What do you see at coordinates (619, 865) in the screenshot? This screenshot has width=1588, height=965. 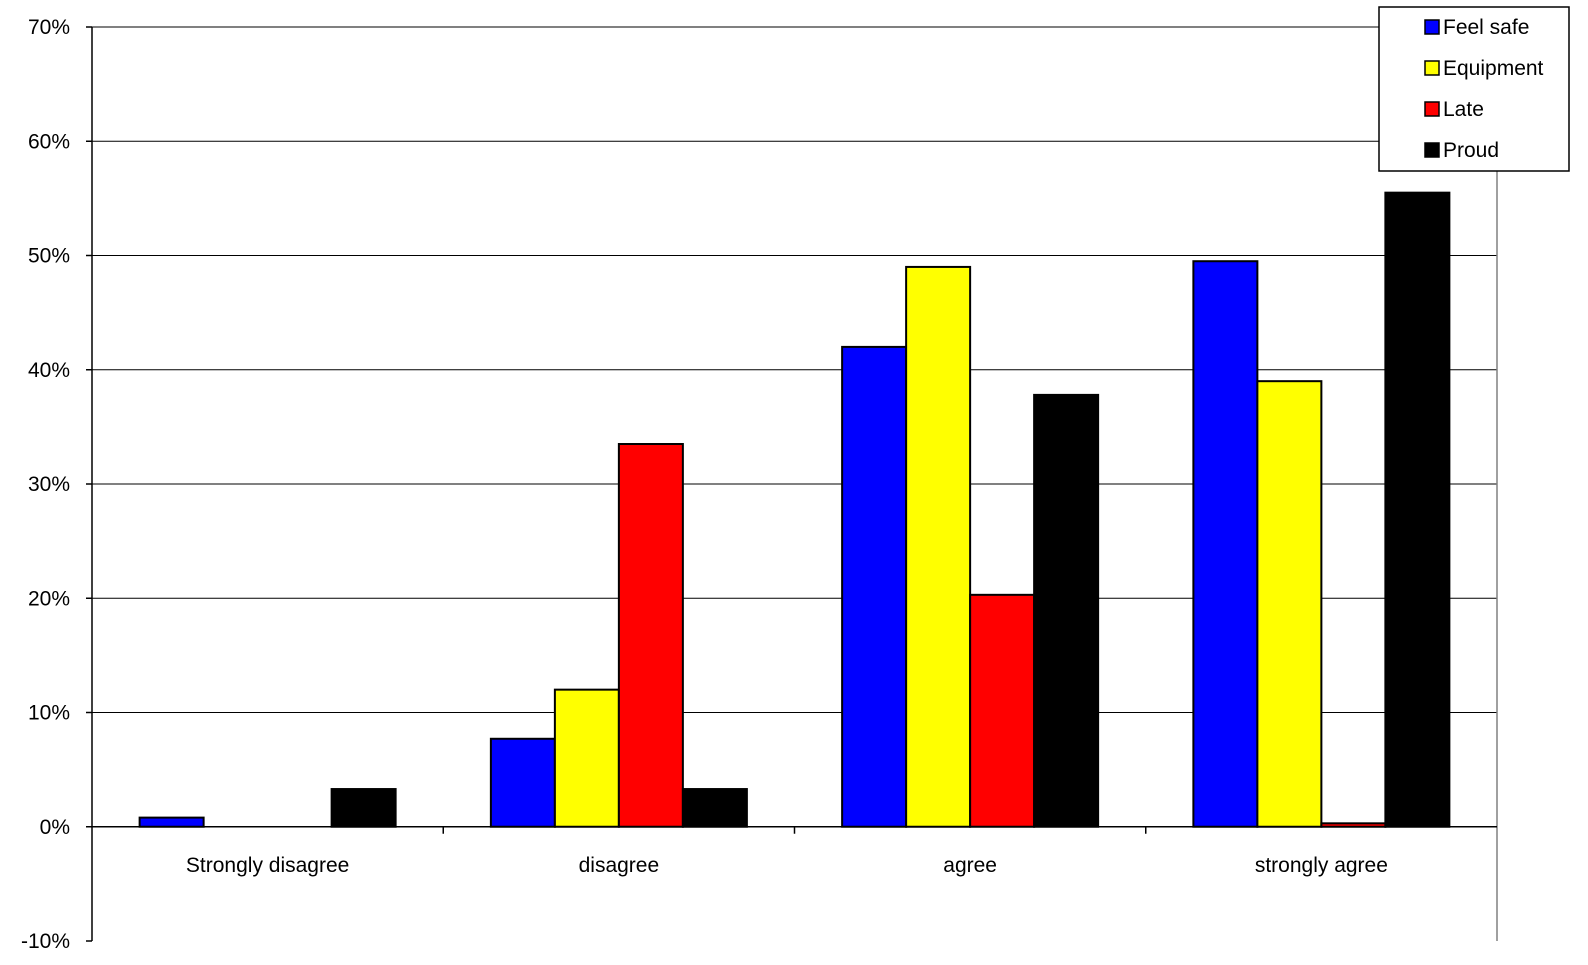 I see `category-label: disagree` at bounding box center [619, 865].